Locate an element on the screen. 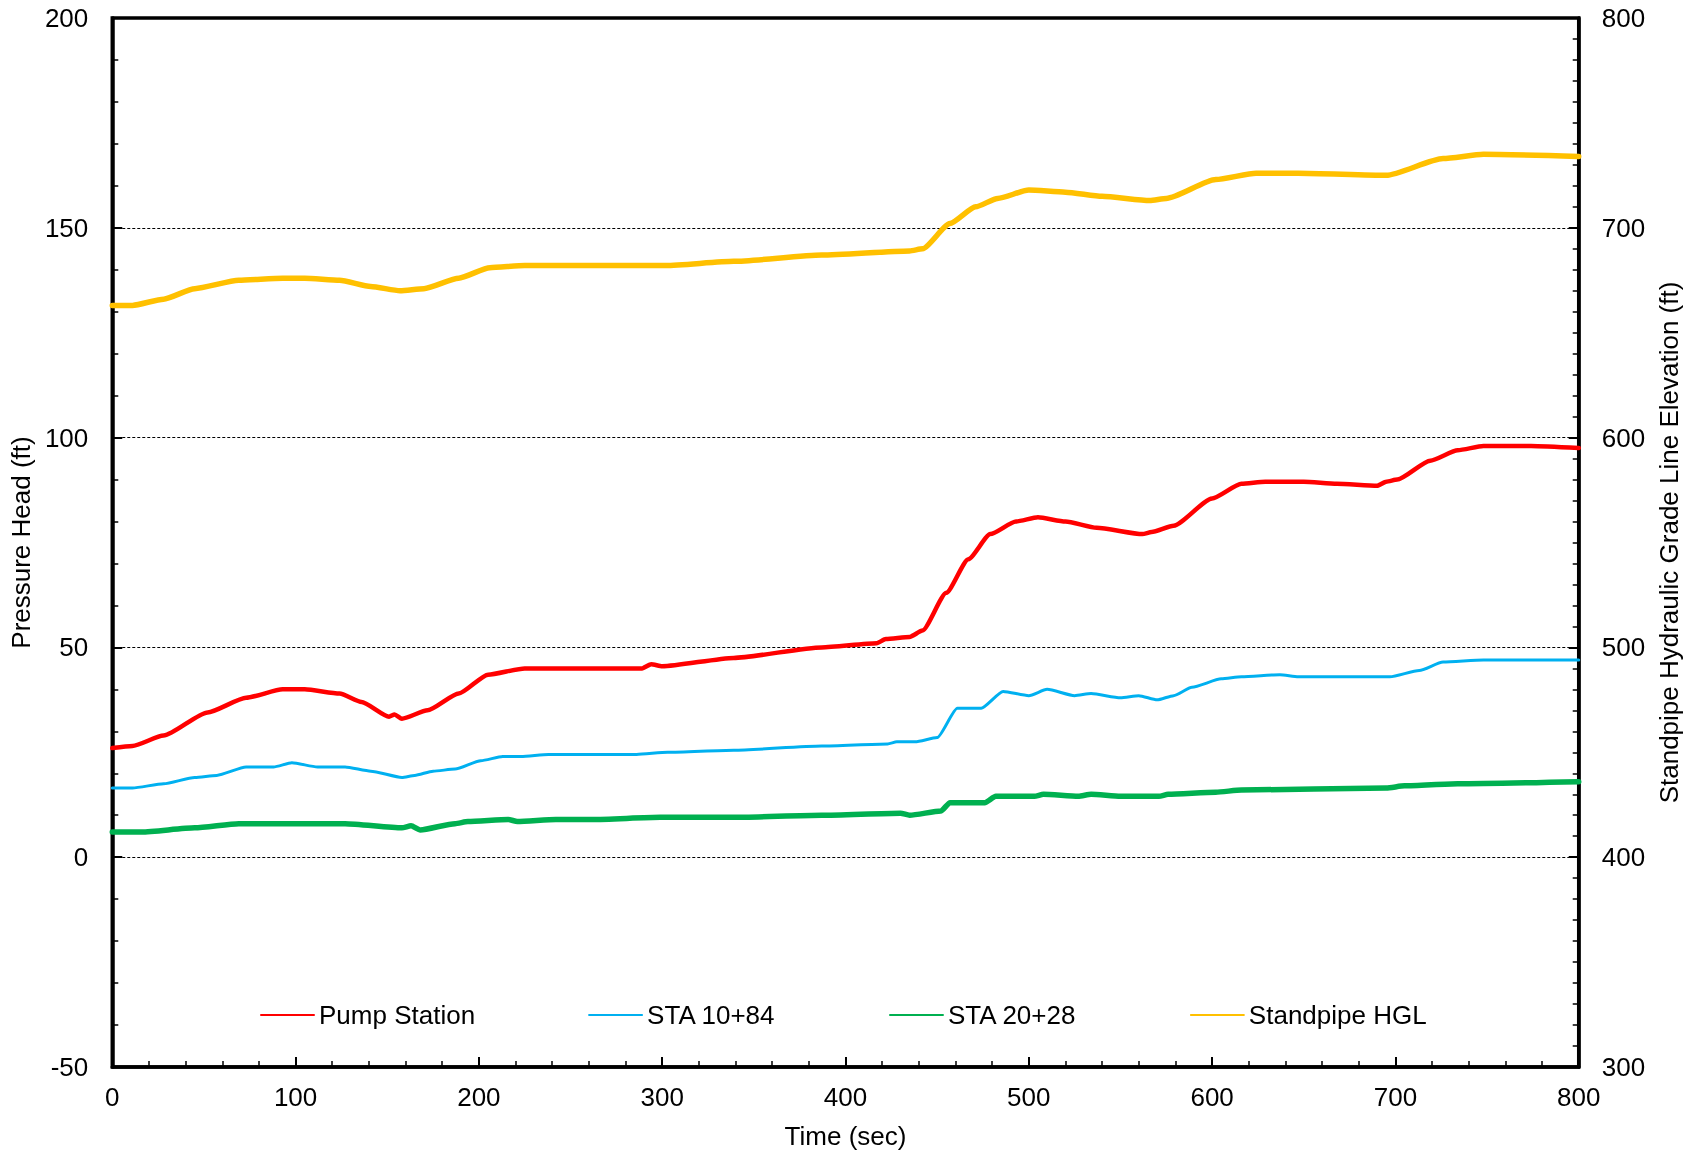 This screenshot has height=1155, width=1690. y2-tick-label: 700 is located at coordinates (1623, 227).